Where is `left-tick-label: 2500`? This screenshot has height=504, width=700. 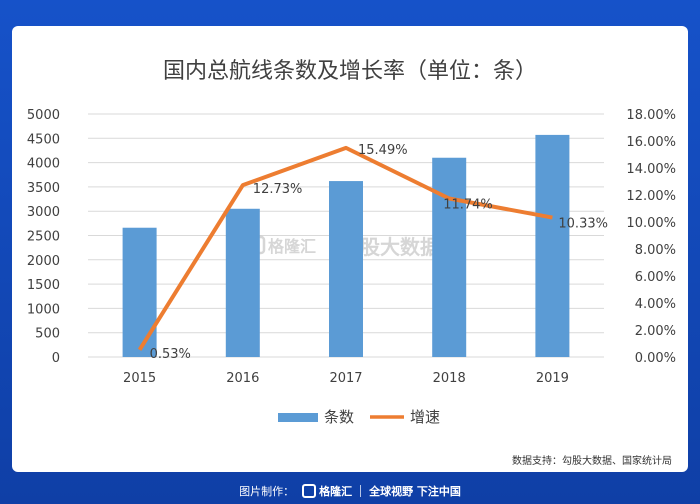
left-tick-label: 2500 is located at coordinates (43, 237).